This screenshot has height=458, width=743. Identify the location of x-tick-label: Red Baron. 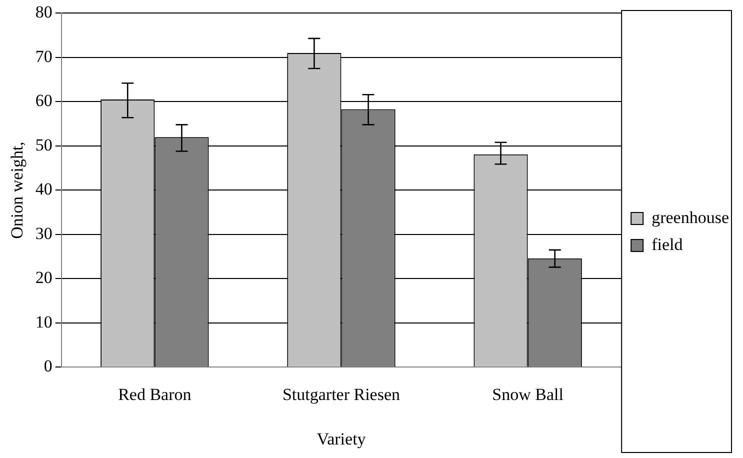
(155, 394).